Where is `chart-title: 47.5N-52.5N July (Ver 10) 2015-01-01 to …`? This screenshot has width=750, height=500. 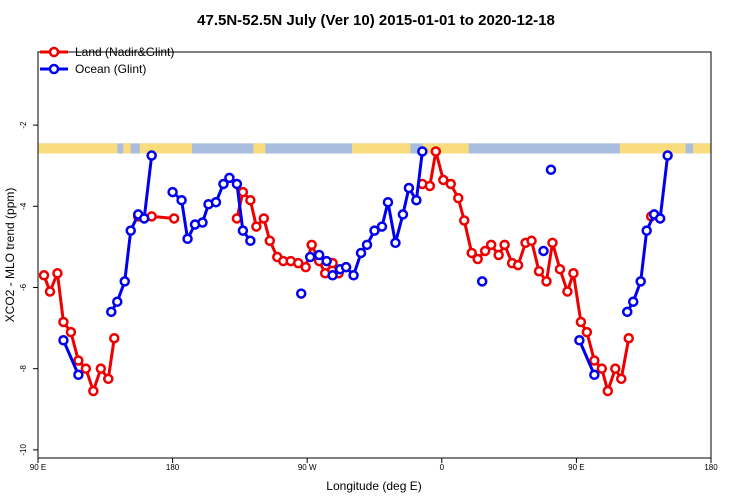
chart-title: 47.5N-52.5N July (Ver 10) 2015-01-01 to … is located at coordinates (376, 20).